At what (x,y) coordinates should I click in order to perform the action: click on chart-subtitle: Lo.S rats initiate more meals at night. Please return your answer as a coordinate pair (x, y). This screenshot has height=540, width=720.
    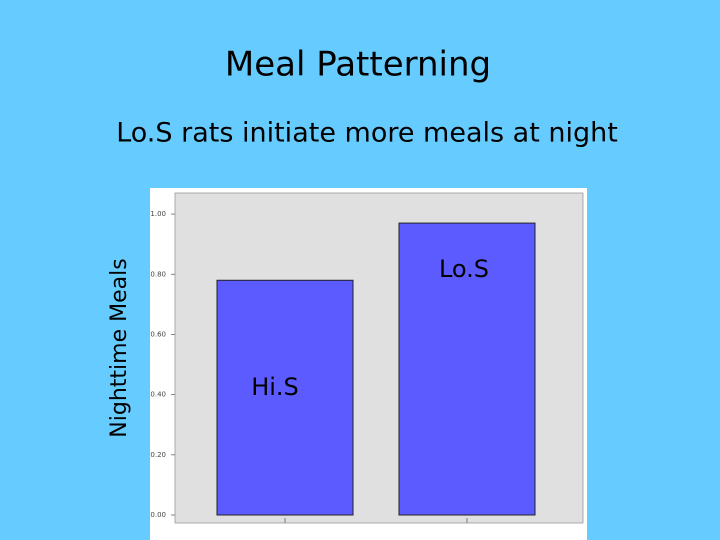
    Looking at the image, I should click on (367, 133).